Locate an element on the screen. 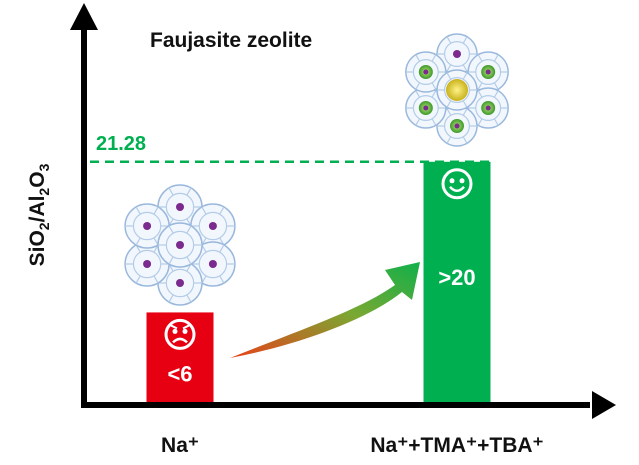 The height and width of the screenshot is (465, 639). y-axis-label: SiO2/Al2O3 is located at coordinates (39, 214).